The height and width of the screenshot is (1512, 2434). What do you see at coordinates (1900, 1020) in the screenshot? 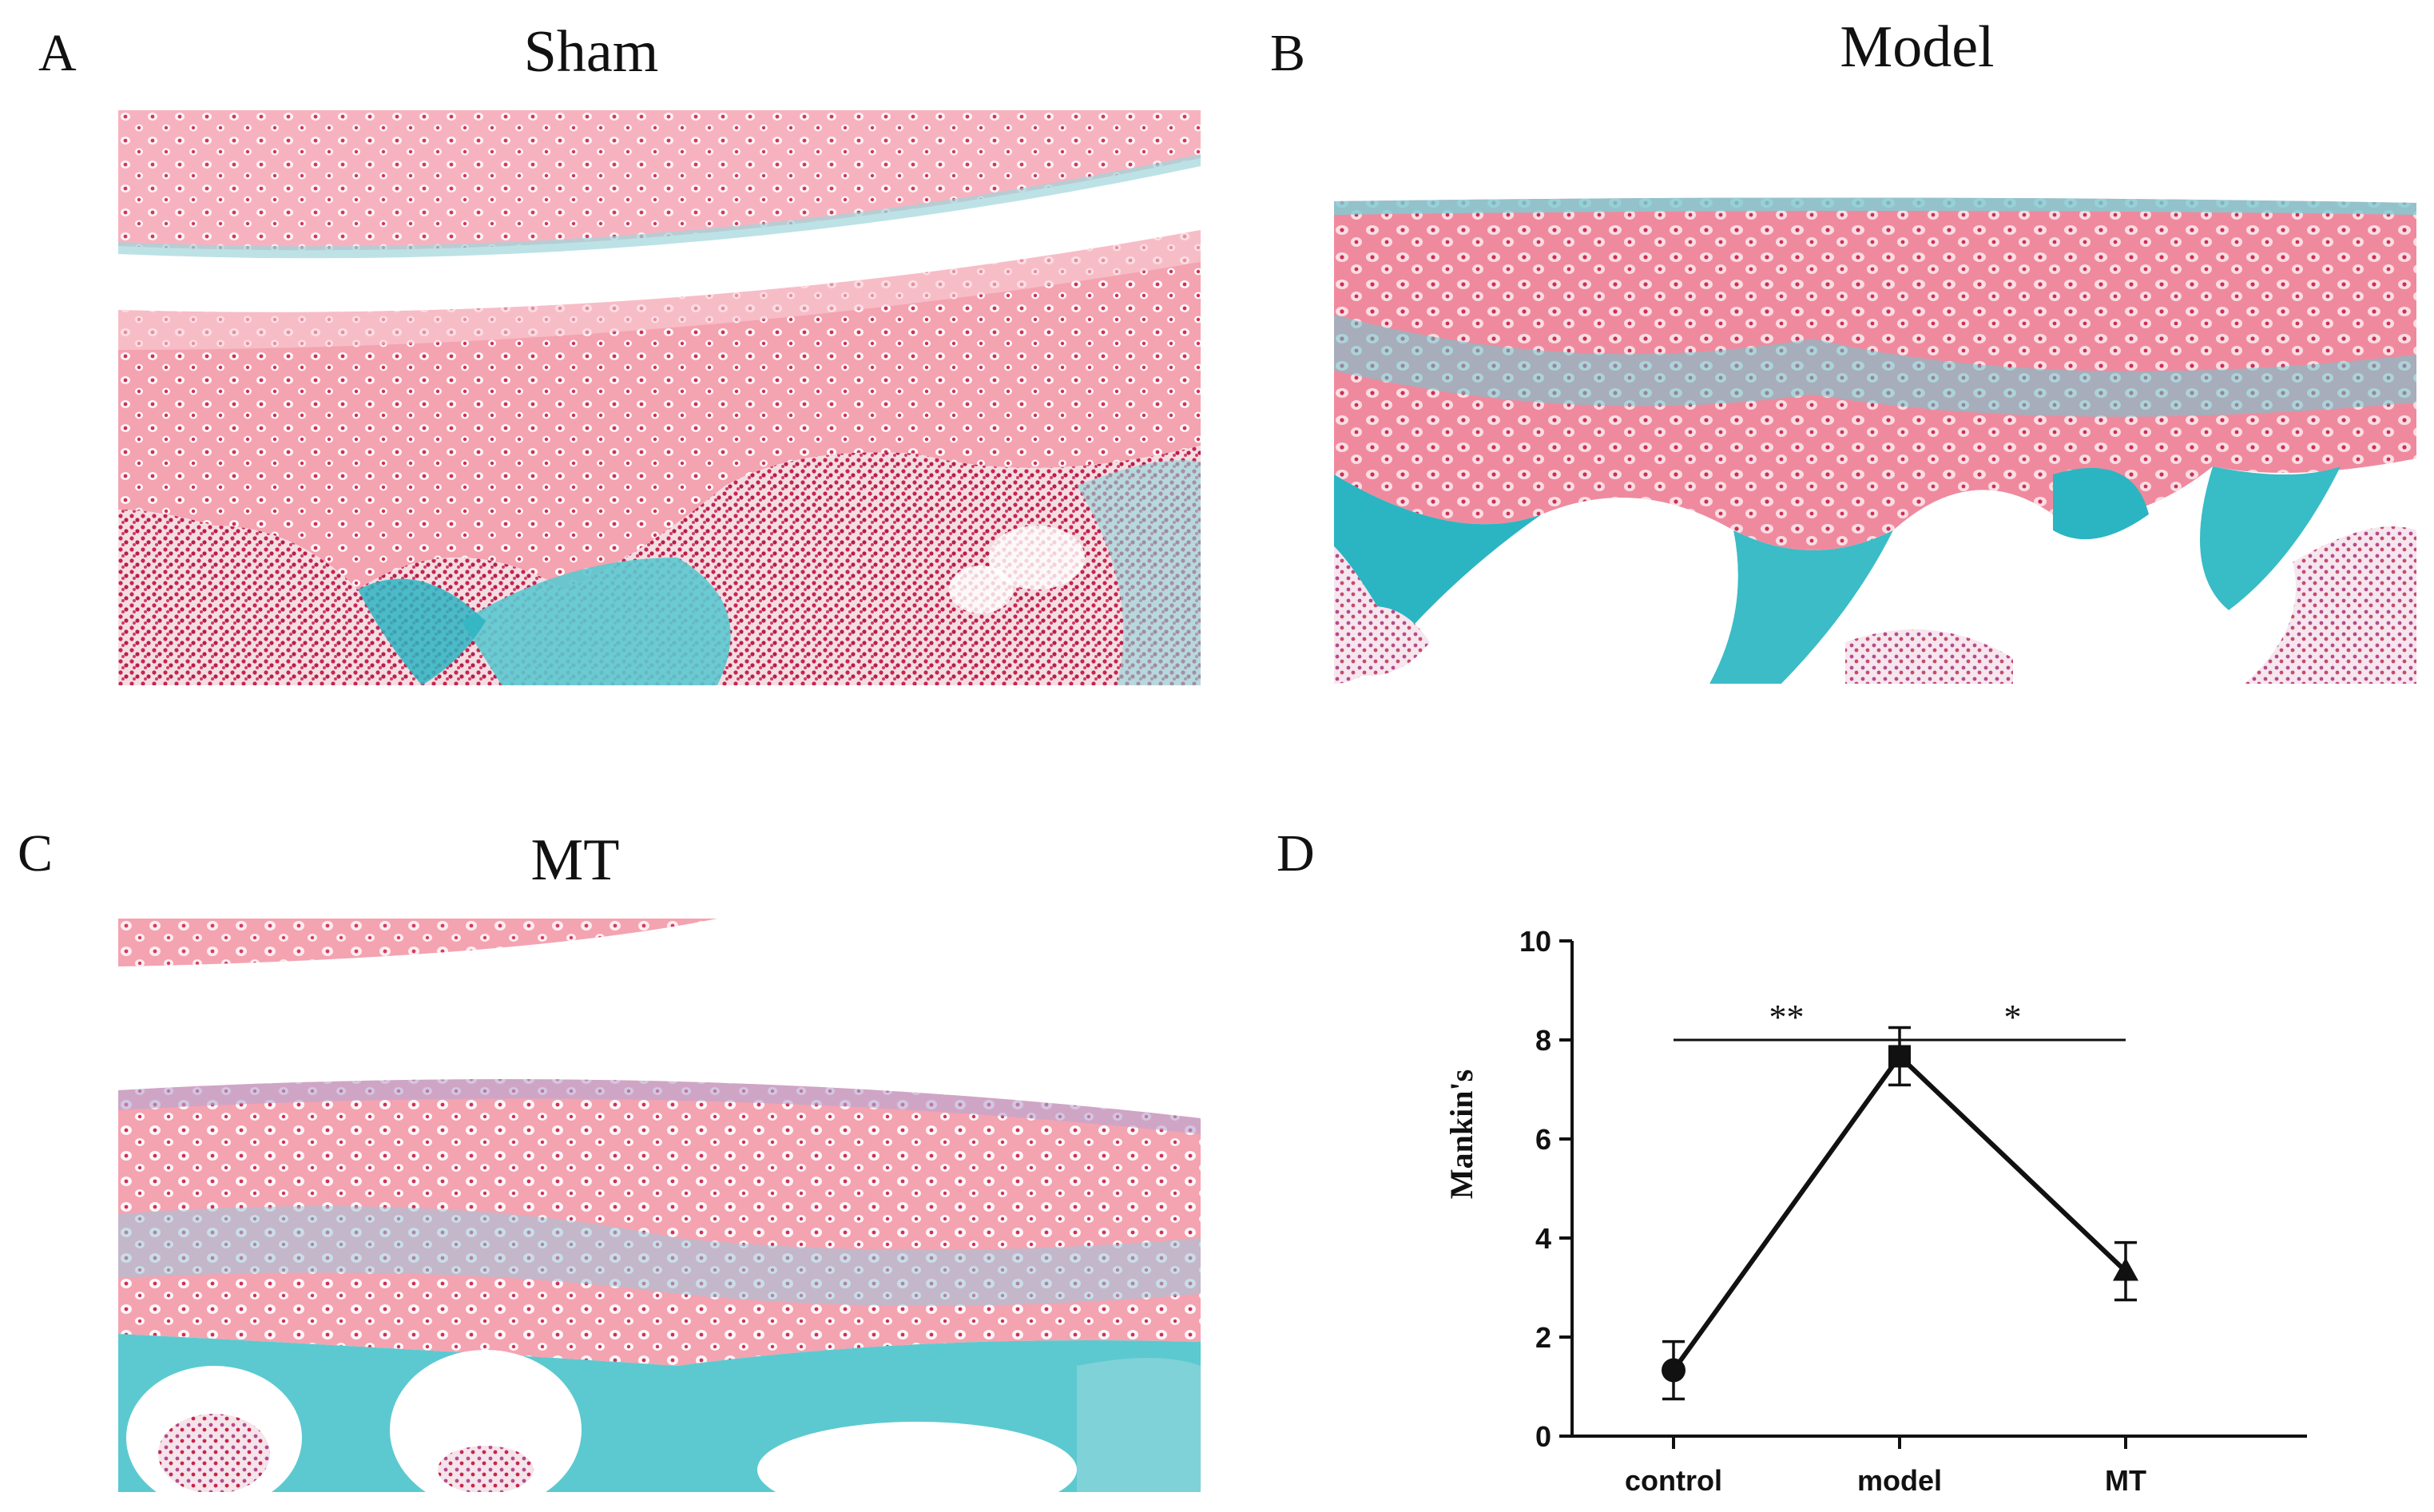
I see `significance-bars: ** *` at bounding box center [1900, 1020].